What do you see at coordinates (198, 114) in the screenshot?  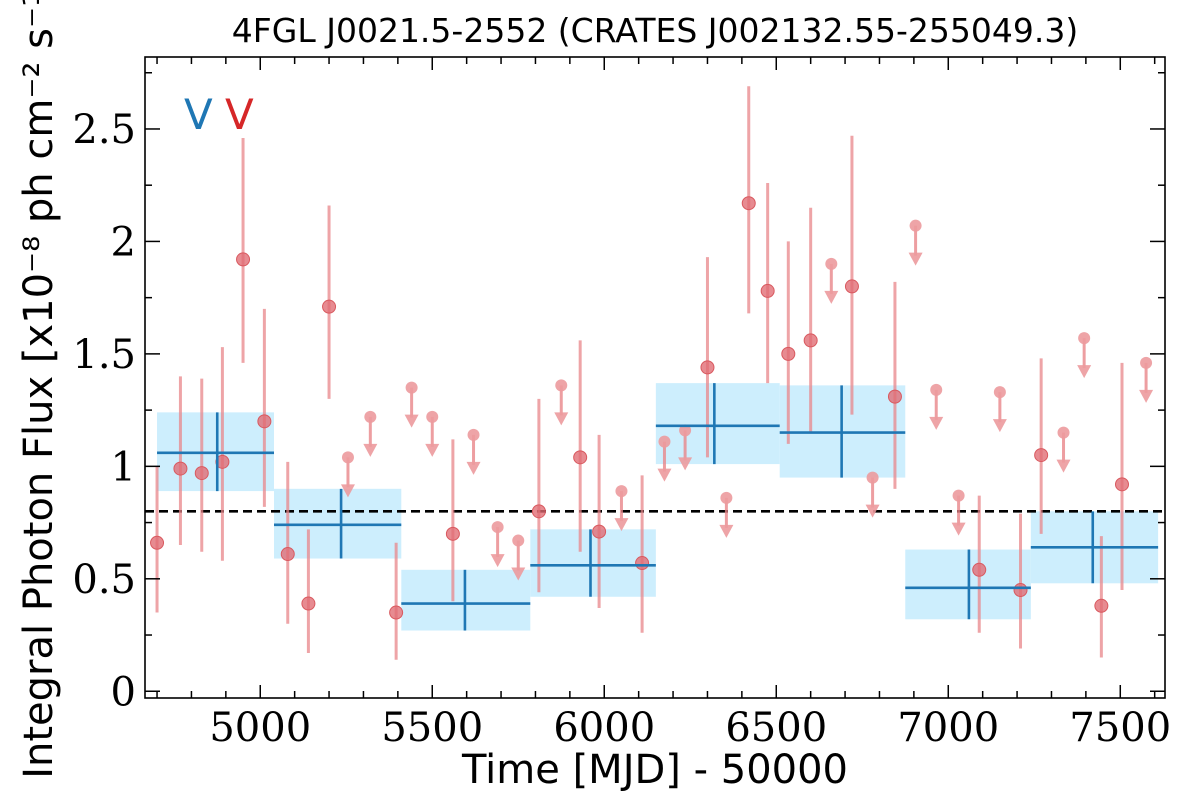 I see `marker-label-blue: V` at bounding box center [198, 114].